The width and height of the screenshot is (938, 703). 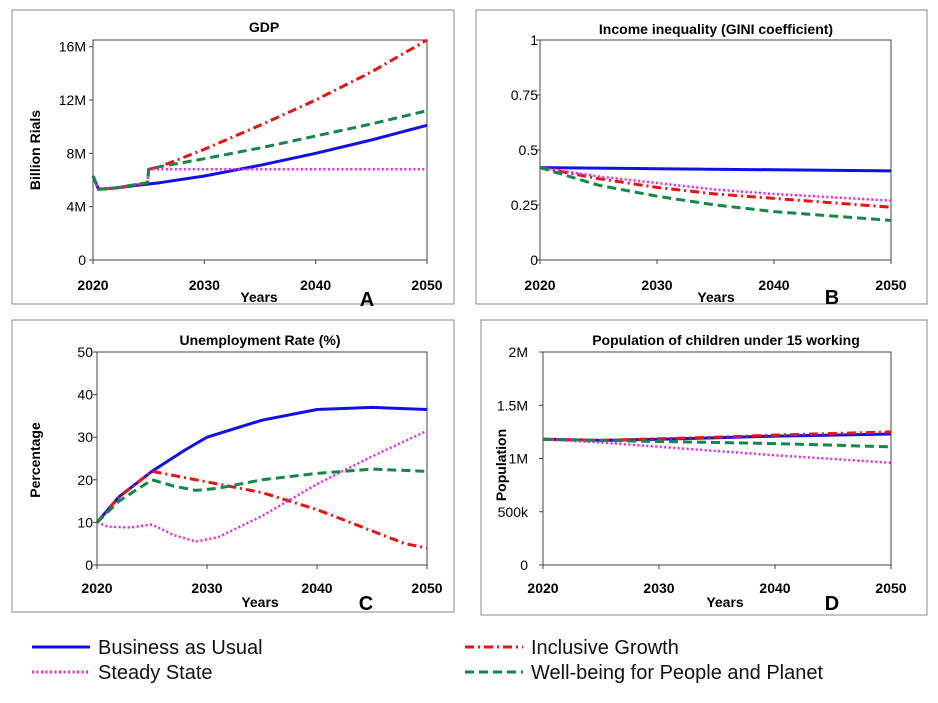 What do you see at coordinates (155, 673) in the screenshot?
I see `legend-label: Steady State` at bounding box center [155, 673].